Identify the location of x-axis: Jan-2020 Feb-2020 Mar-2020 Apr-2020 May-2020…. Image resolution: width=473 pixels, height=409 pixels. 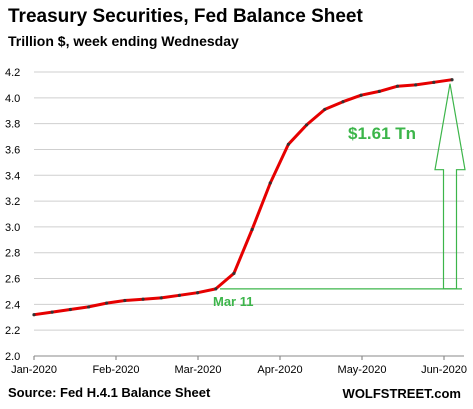
(239, 365).